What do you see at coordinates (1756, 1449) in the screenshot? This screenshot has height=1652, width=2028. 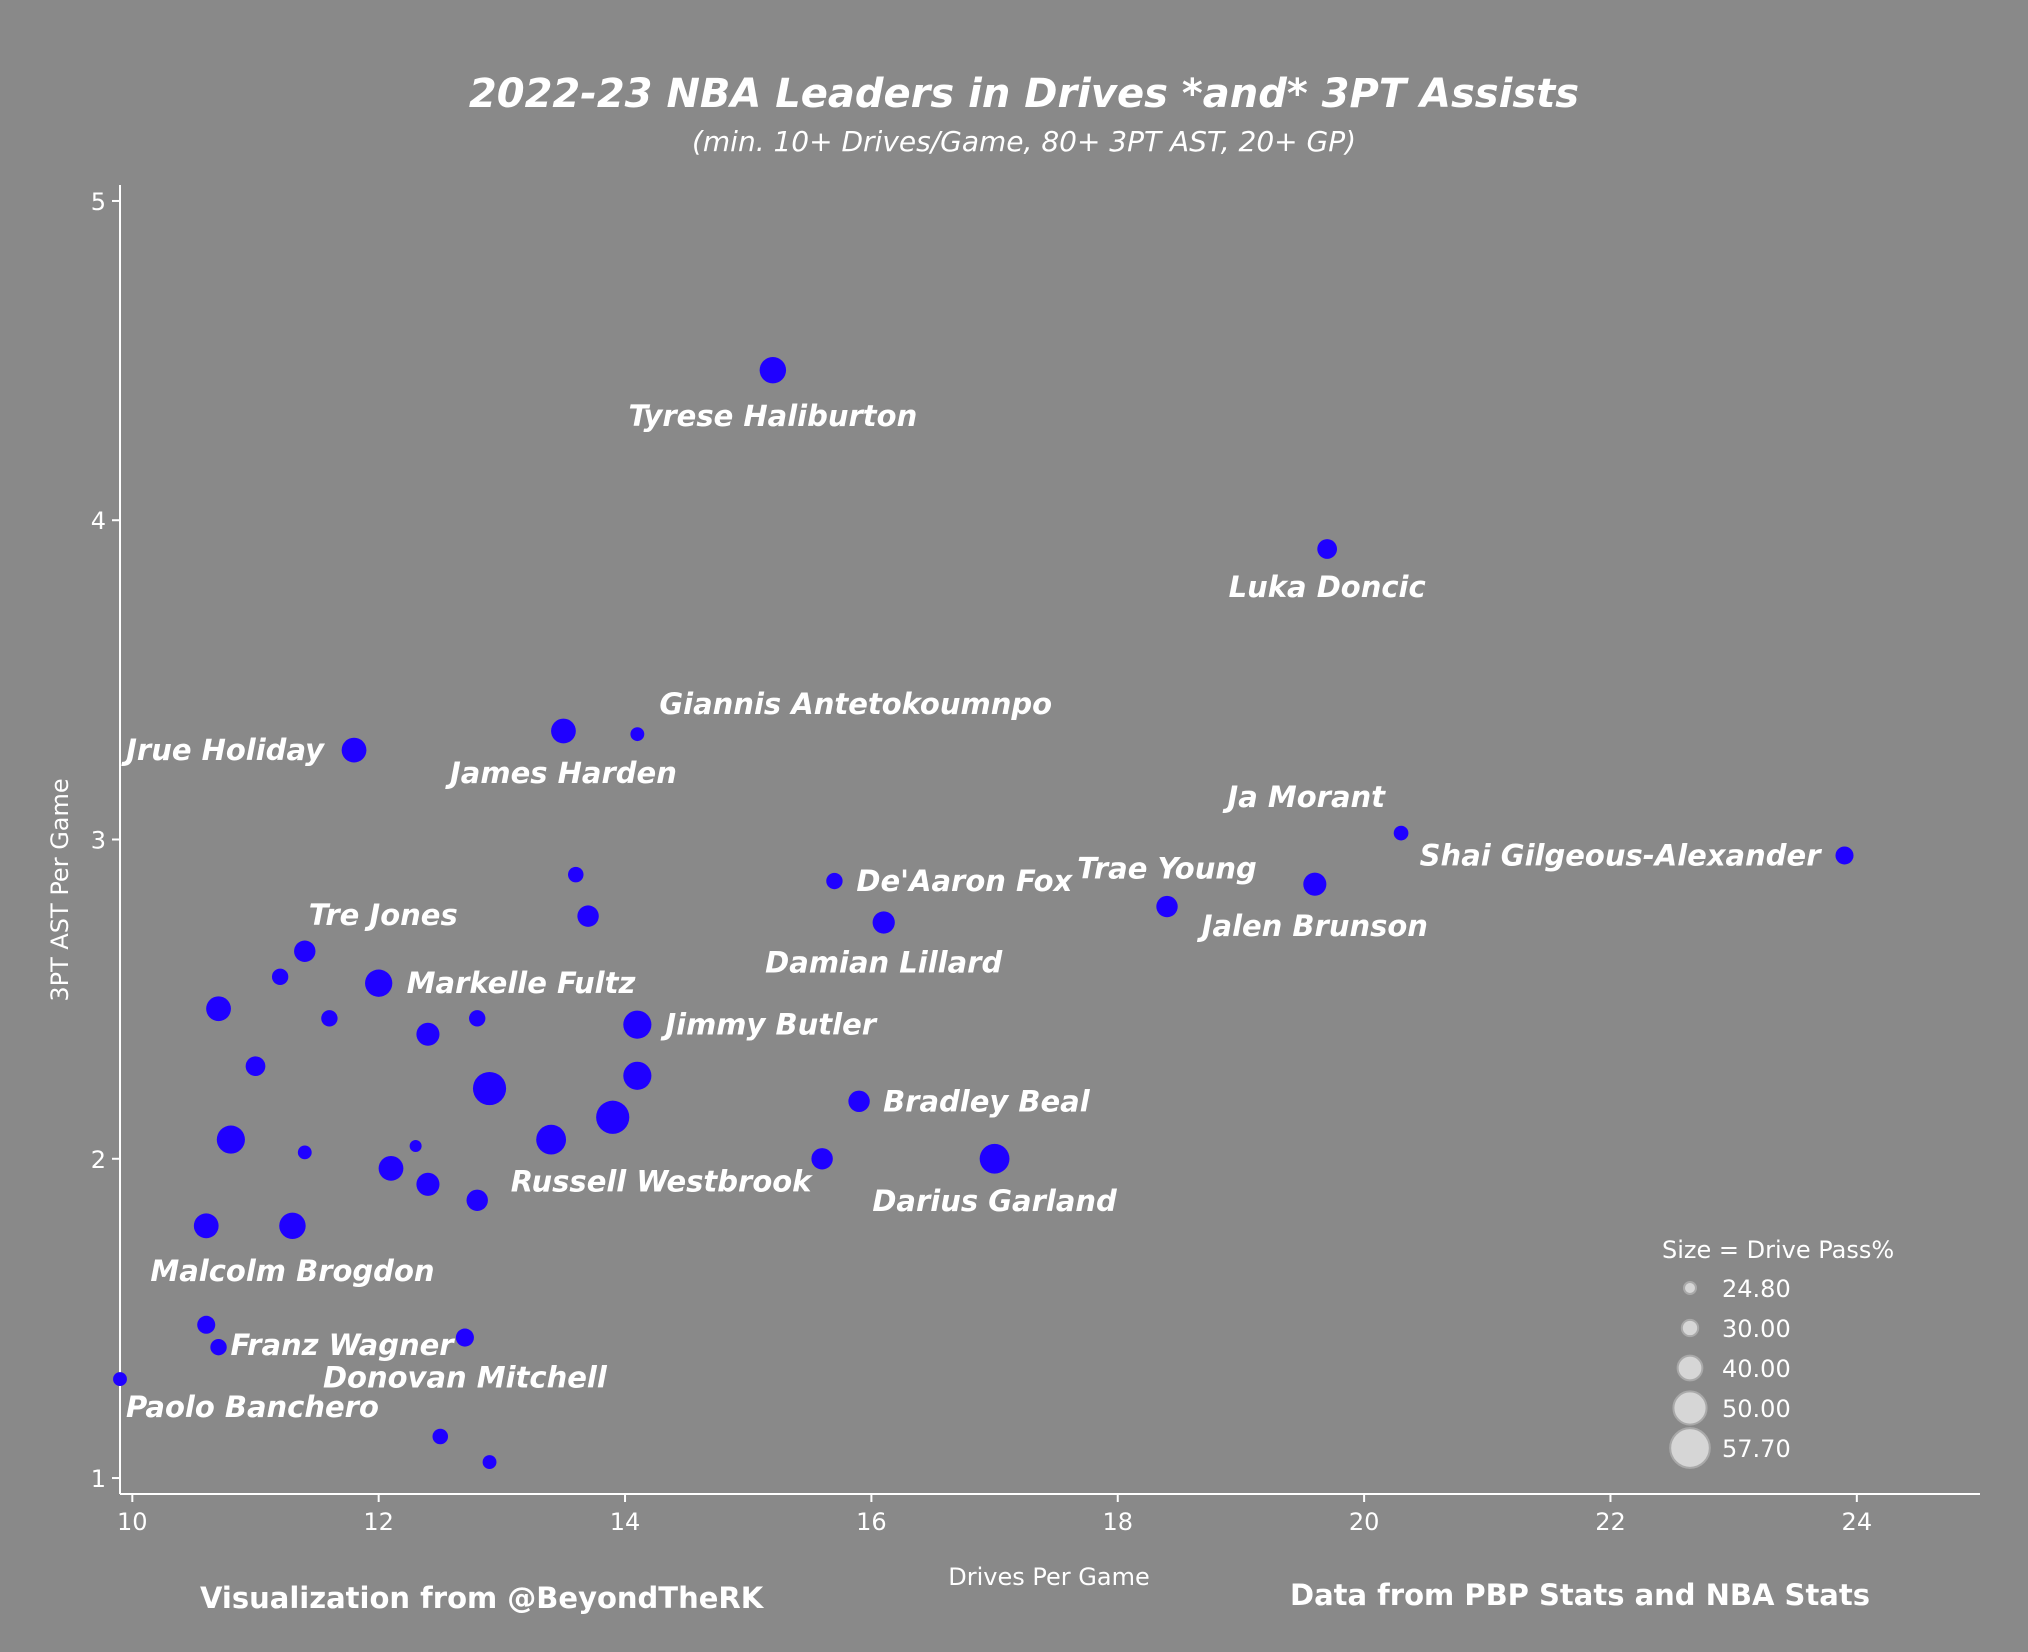 I see `size-legend-label: 57.70` at bounding box center [1756, 1449].